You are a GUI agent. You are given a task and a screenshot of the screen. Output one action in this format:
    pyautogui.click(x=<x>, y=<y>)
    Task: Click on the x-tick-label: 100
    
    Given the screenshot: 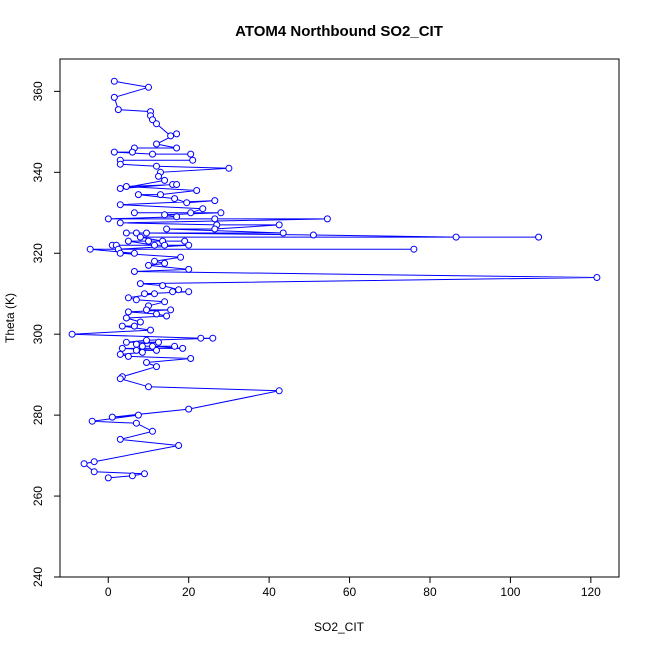 What is the action you would take?
    pyautogui.click(x=510, y=592)
    